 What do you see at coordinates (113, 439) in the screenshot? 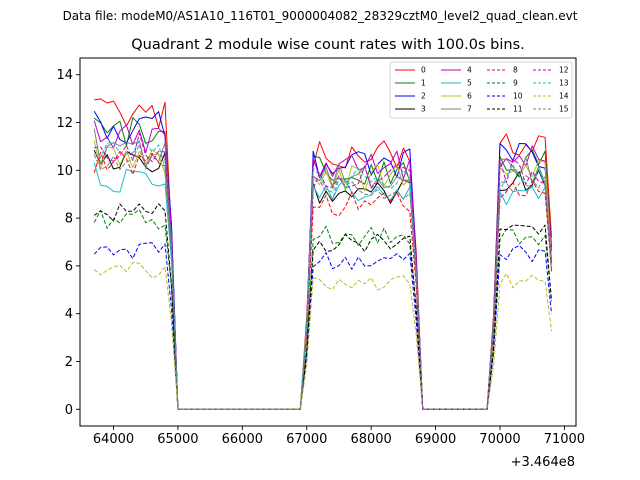
I see `x-tick-label: 64000` at bounding box center [113, 439].